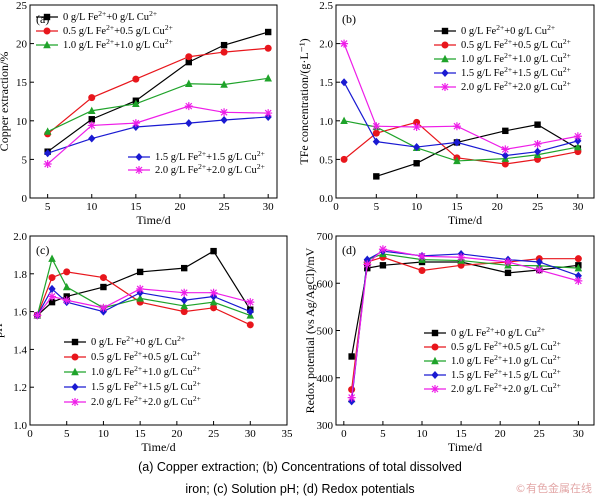  I want to click on legend-label: 0 g/L Fe2++0 g/L Cu2+, so click(110, 16).